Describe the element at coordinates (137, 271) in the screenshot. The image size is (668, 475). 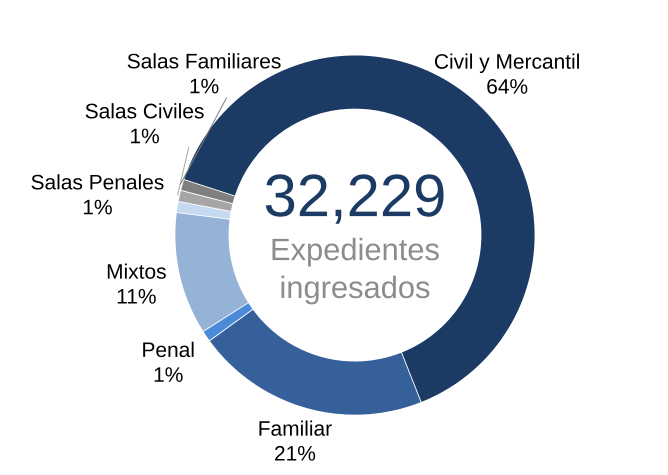
I see `slice-label: Mixtos` at that location.